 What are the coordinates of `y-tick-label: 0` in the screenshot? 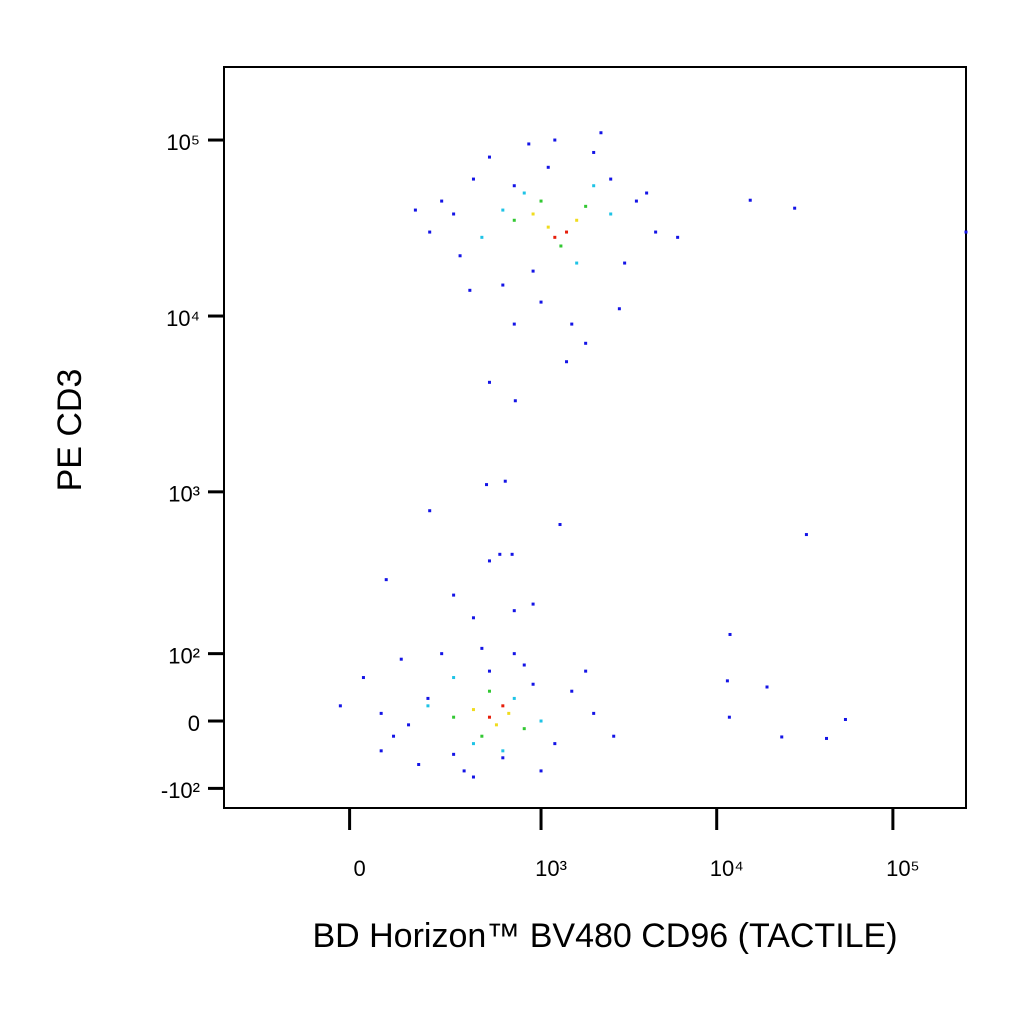 It's located at (194, 723).